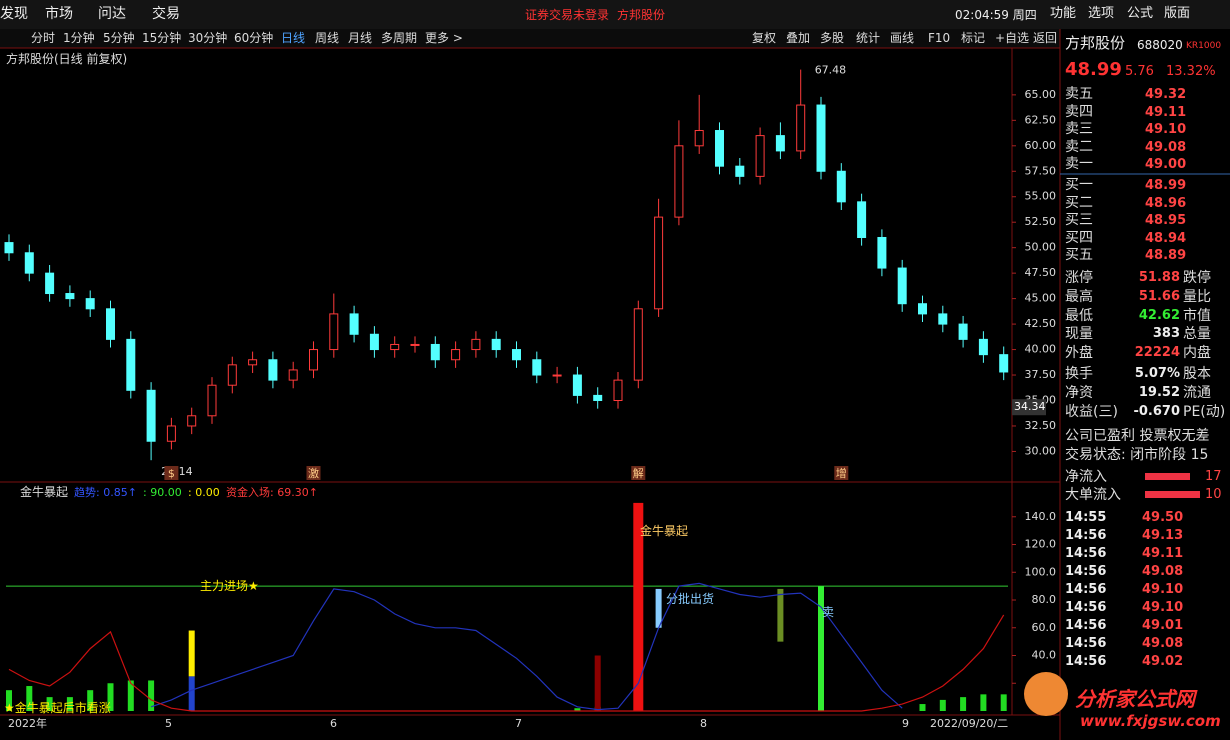 Image resolution: width=1230 pixels, height=740 pixels. I want to click on y-tick-label: 57.50, so click(1041, 170).